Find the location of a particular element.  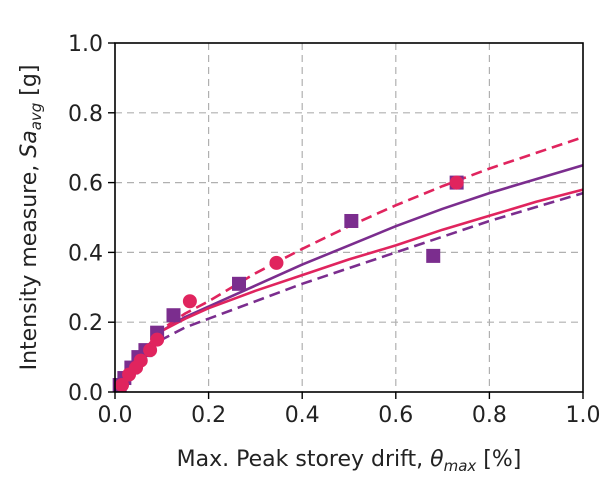

x-axis-label-suffix: [%] is located at coordinates (498, 459).